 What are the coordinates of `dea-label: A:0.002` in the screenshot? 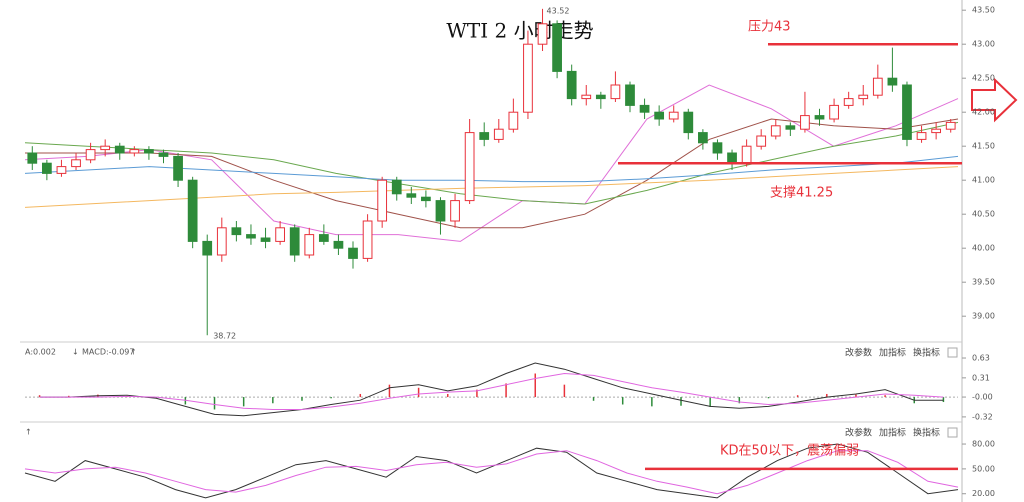 It's located at (40, 352).